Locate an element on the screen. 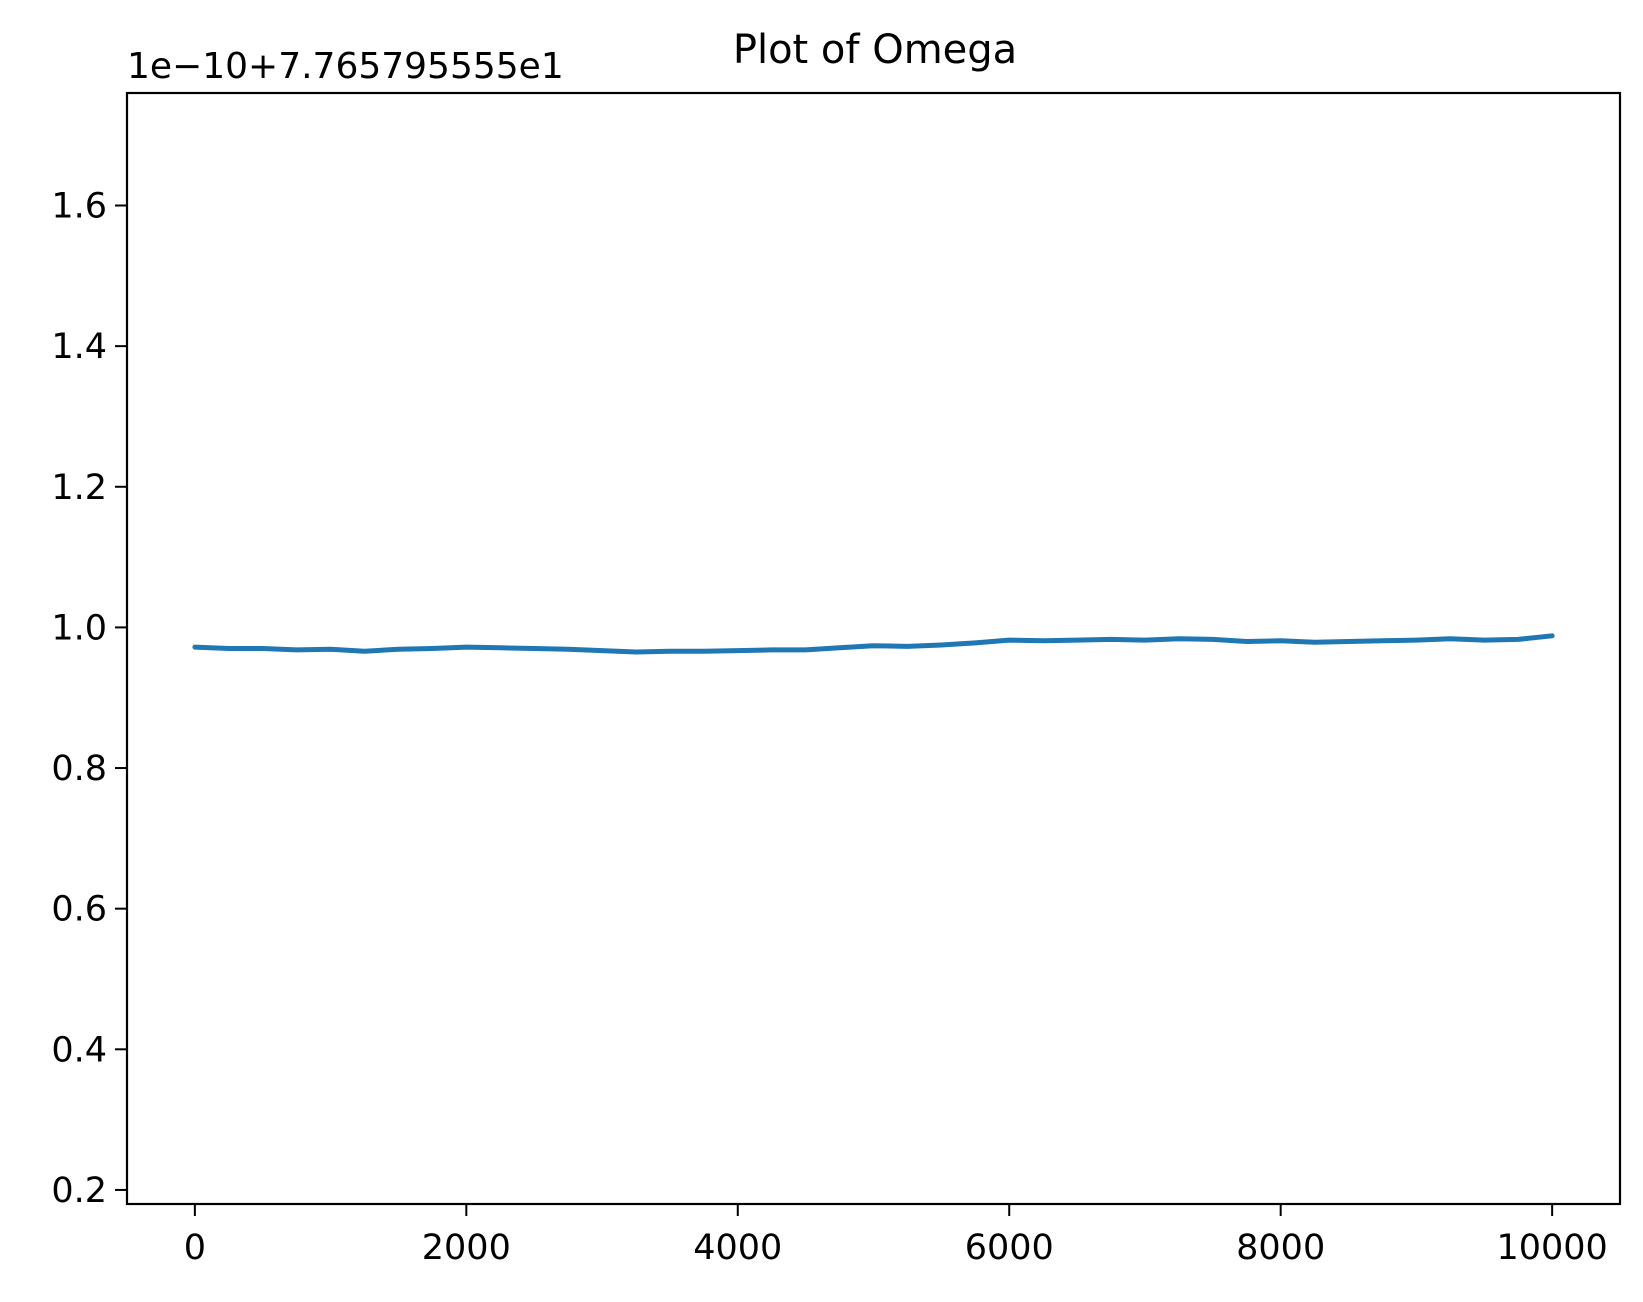  x-tick-label: 4000 is located at coordinates (737, 1248).